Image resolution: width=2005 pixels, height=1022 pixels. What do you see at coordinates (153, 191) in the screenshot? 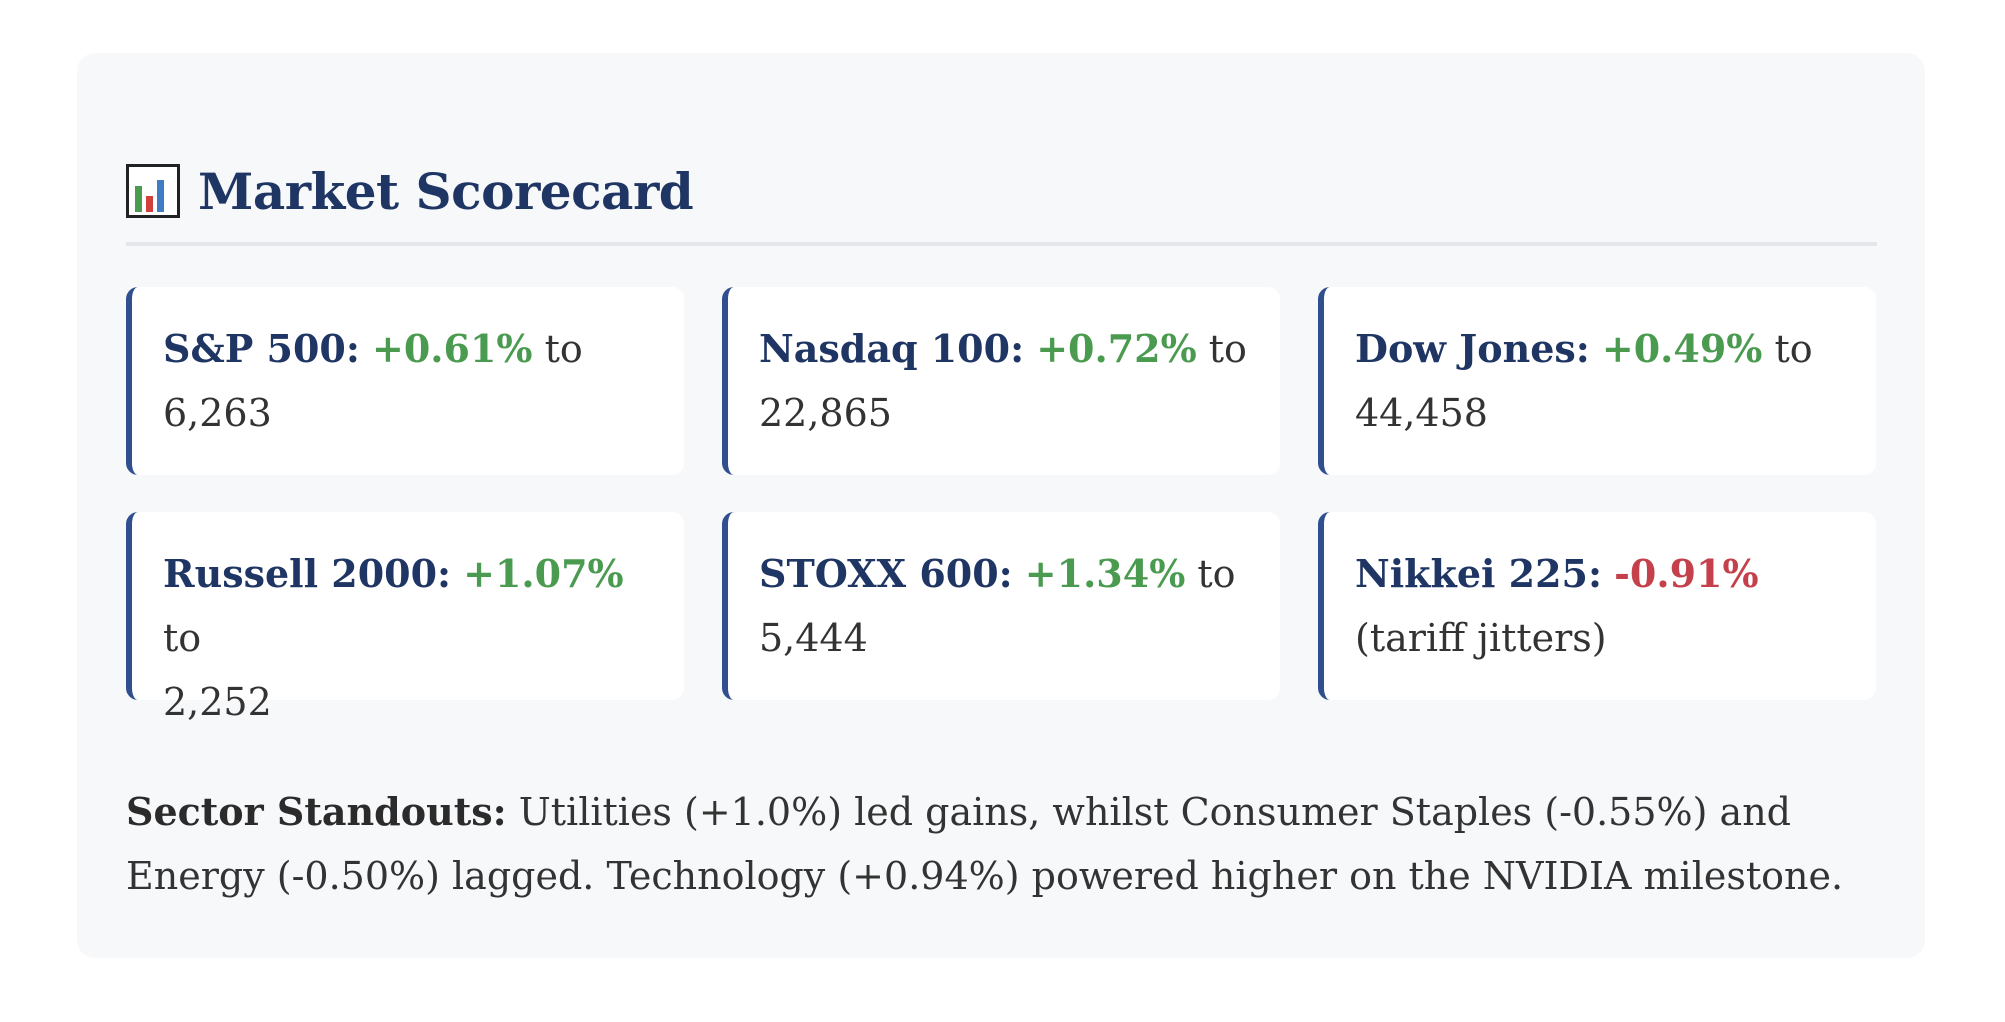
I see `bar-chart-icon` at bounding box center [153, 191].